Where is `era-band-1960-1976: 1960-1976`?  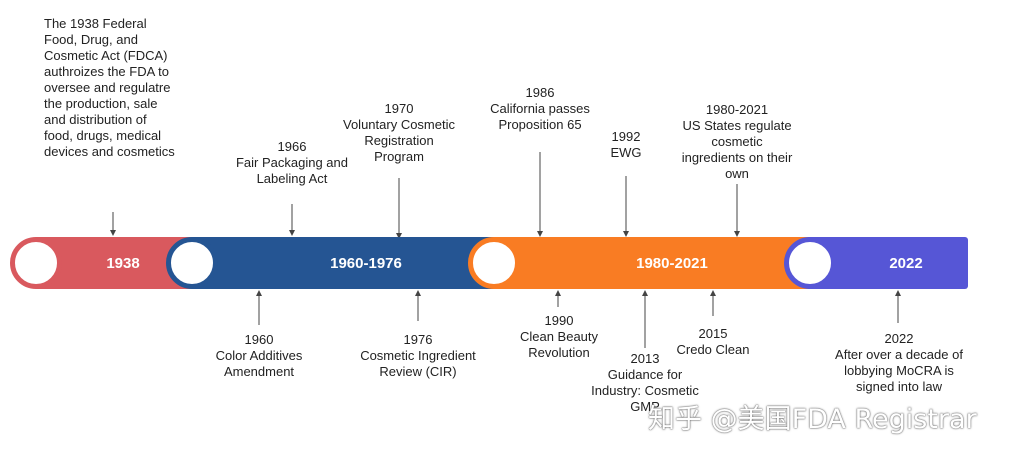 era-band-1960-1976: 1960-1976 is located at coordinates (344, 263).